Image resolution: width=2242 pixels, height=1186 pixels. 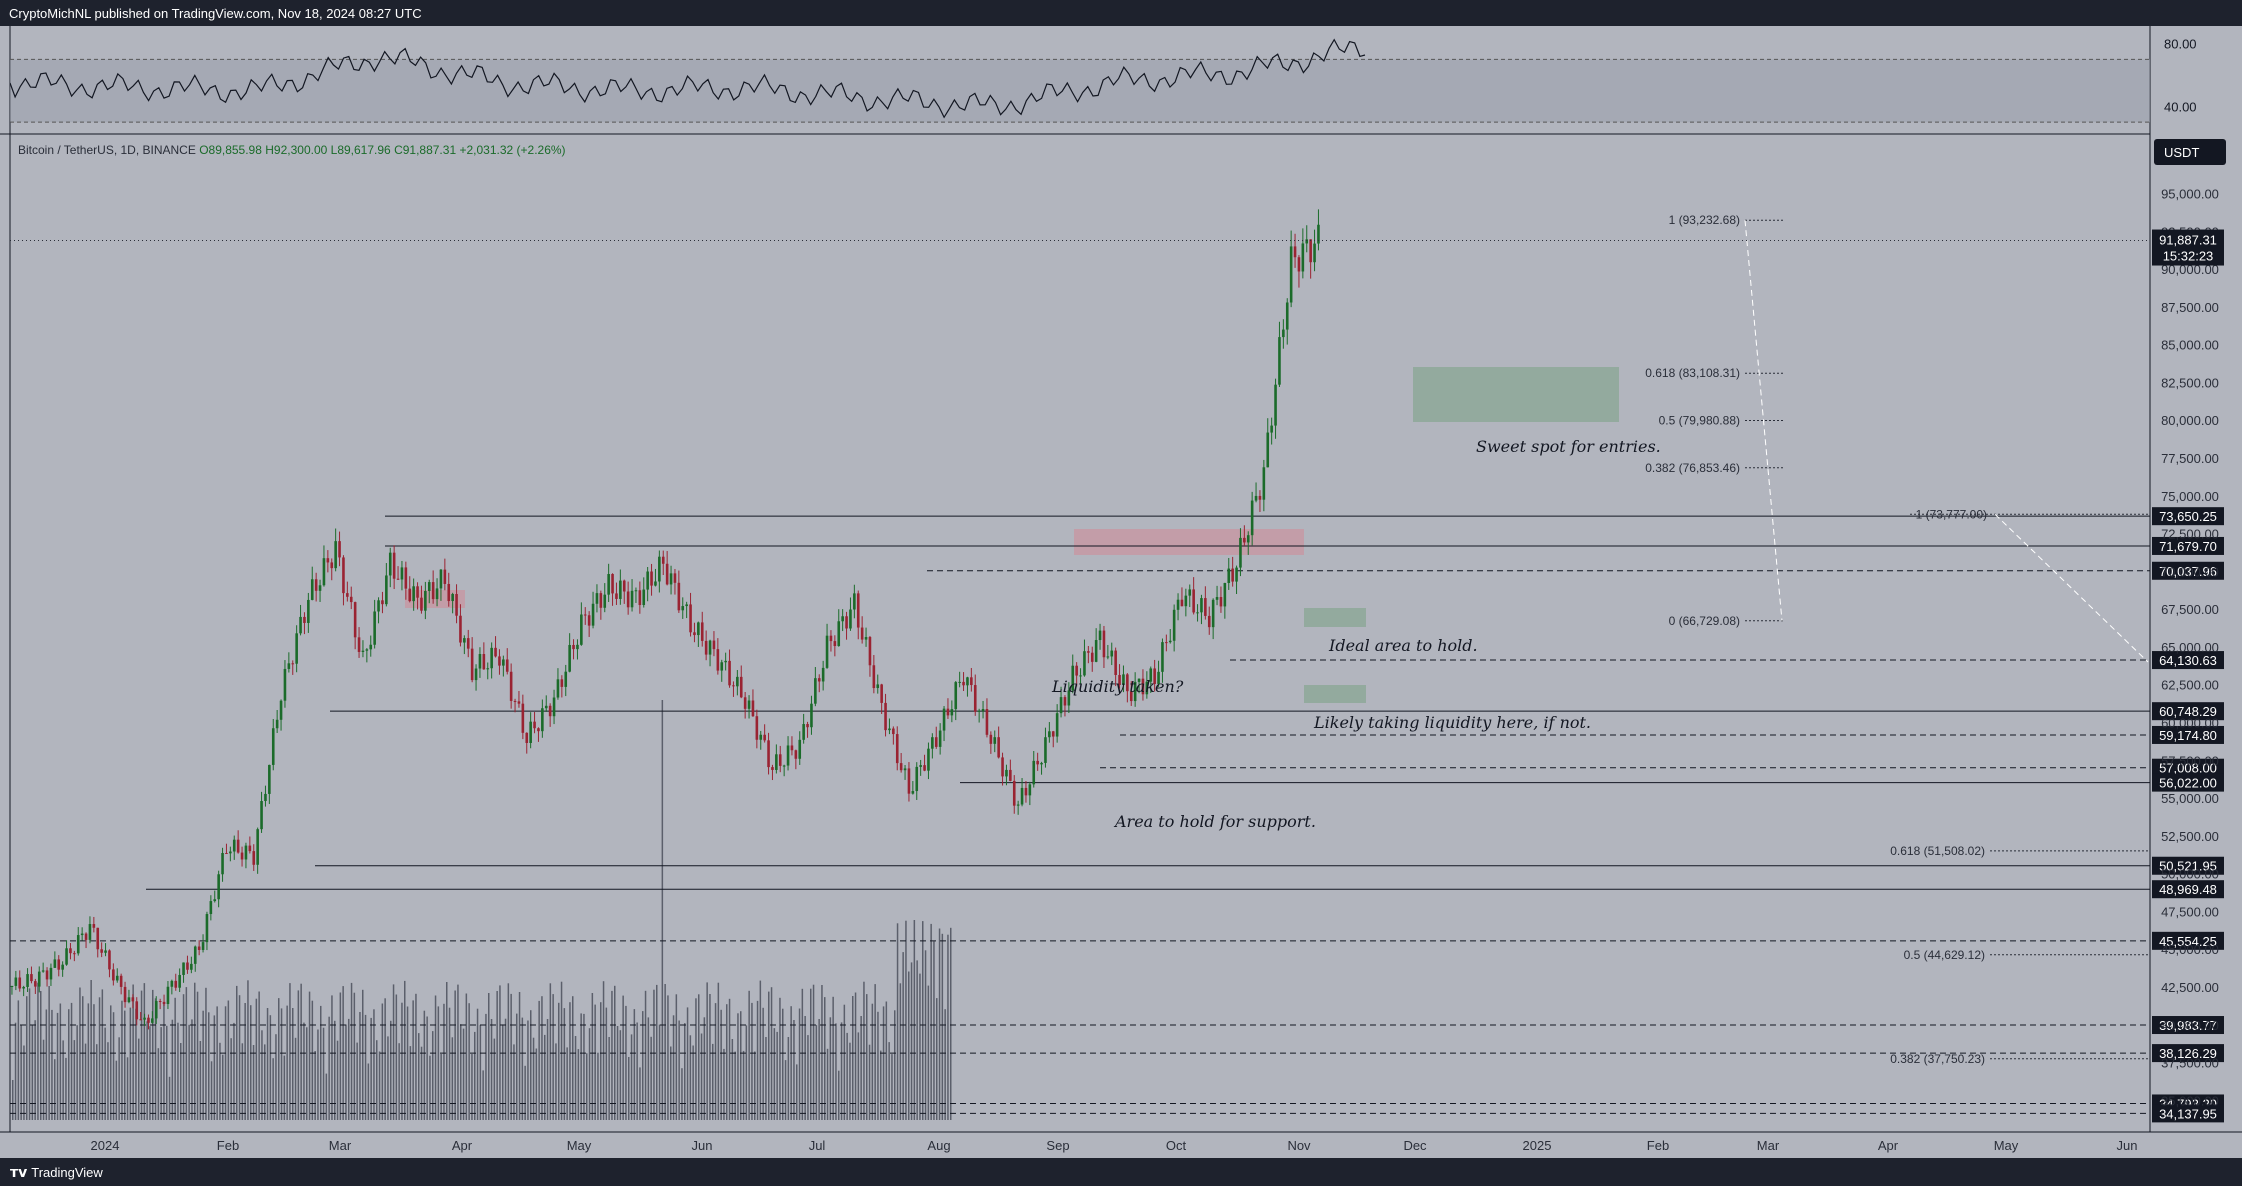 I want to click on fib-lower-label-2: 0.5 (44,629.12), so click(x=1944, y=955).